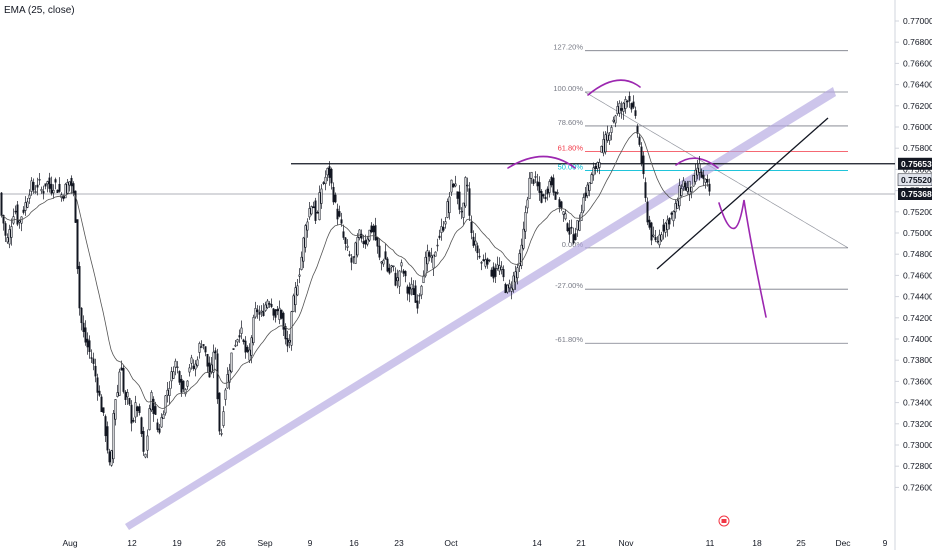  What do you see at coordinates (917, 63) in the screenshot?
I see `y-tick-label: 0.76600` at bounding box center [917, 63].